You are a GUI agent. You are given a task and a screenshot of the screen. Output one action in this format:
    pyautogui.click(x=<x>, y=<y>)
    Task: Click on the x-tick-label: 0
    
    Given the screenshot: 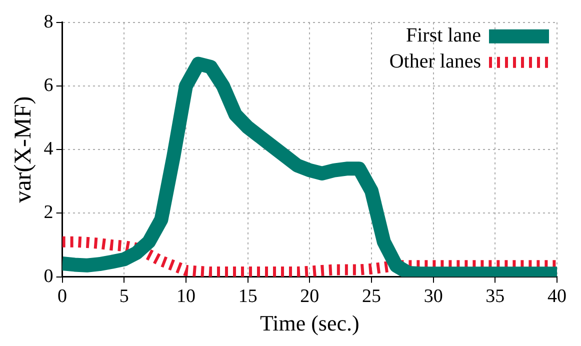 What is the action you would take?
    pyautogui.click(x=63, y=297)
    